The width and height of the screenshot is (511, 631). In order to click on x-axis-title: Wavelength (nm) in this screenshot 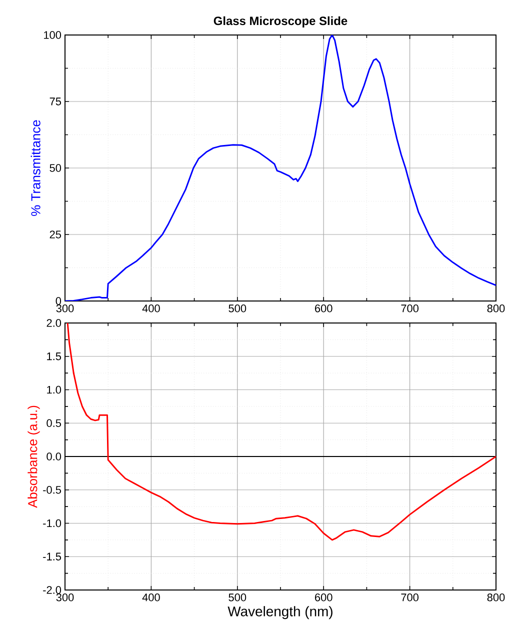, I will do `click(280, 613)`.